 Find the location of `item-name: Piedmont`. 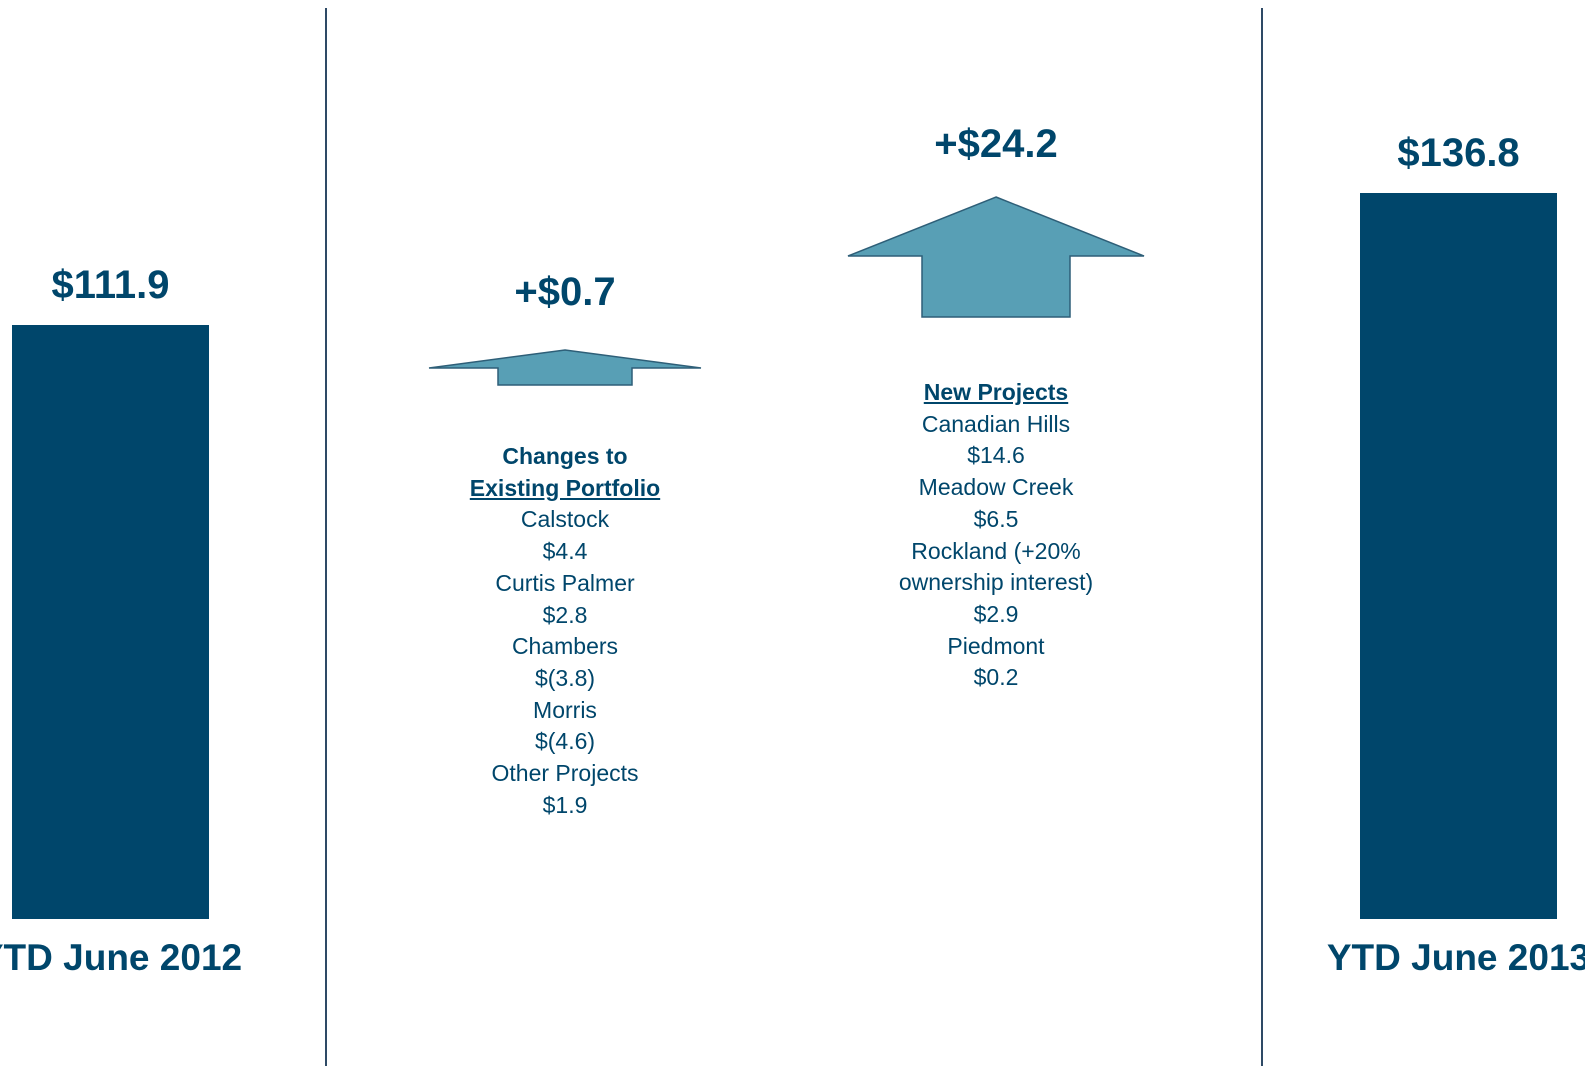

item-name: Piedmont is located at coordinates (996, 645).